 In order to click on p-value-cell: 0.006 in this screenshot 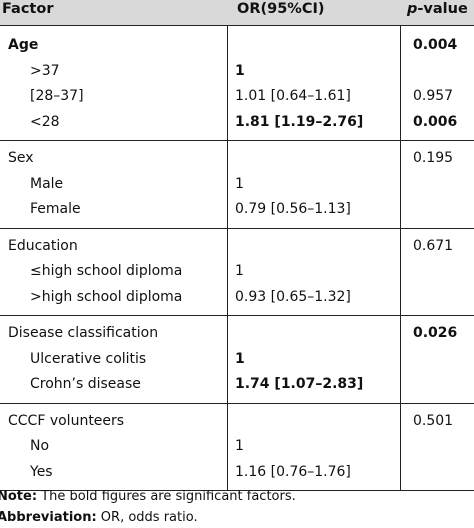, I will do `click(435, 121)`.